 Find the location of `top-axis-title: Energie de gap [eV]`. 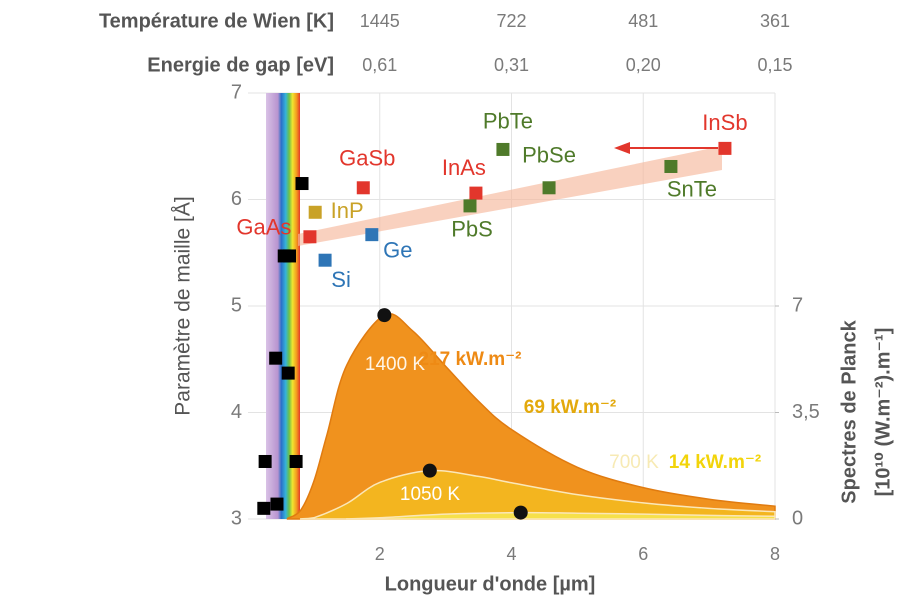

top-axis-title: Energie de gap [eV] is located at coordinates (240, 65).